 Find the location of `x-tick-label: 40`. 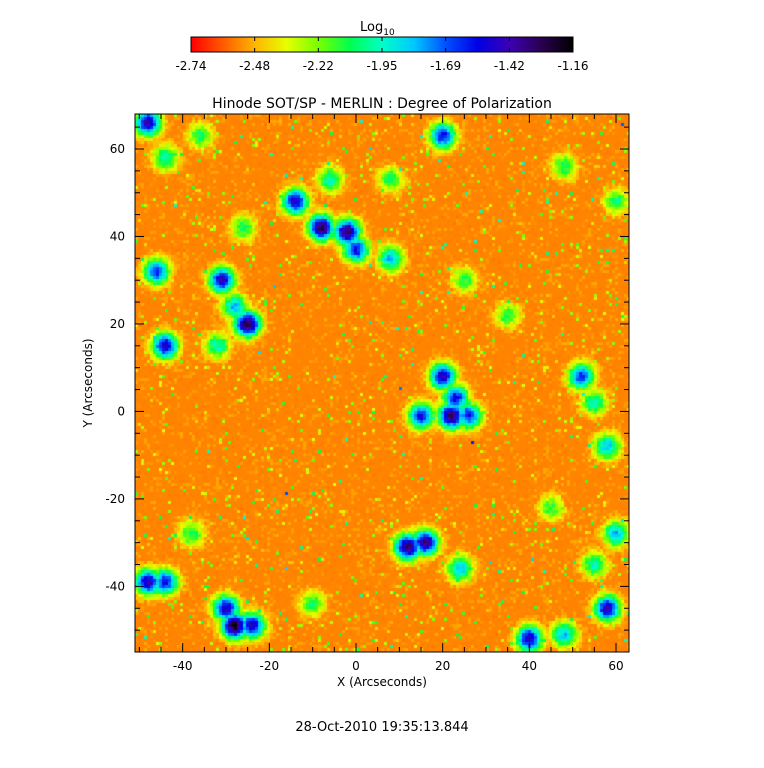

x-tick-label: 40 is located at coordinates (529, 666).